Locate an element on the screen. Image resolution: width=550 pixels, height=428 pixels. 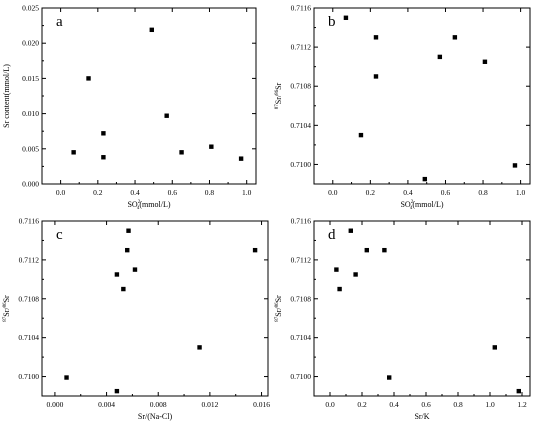
y-tick-label: 0.025 is located at coordinates (30, 8).